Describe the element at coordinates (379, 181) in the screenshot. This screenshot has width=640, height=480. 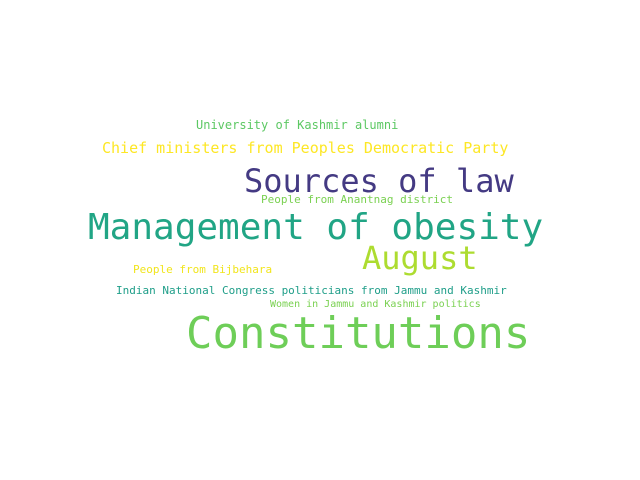
I see `word-sources-of-law: Sources of law` at that location.